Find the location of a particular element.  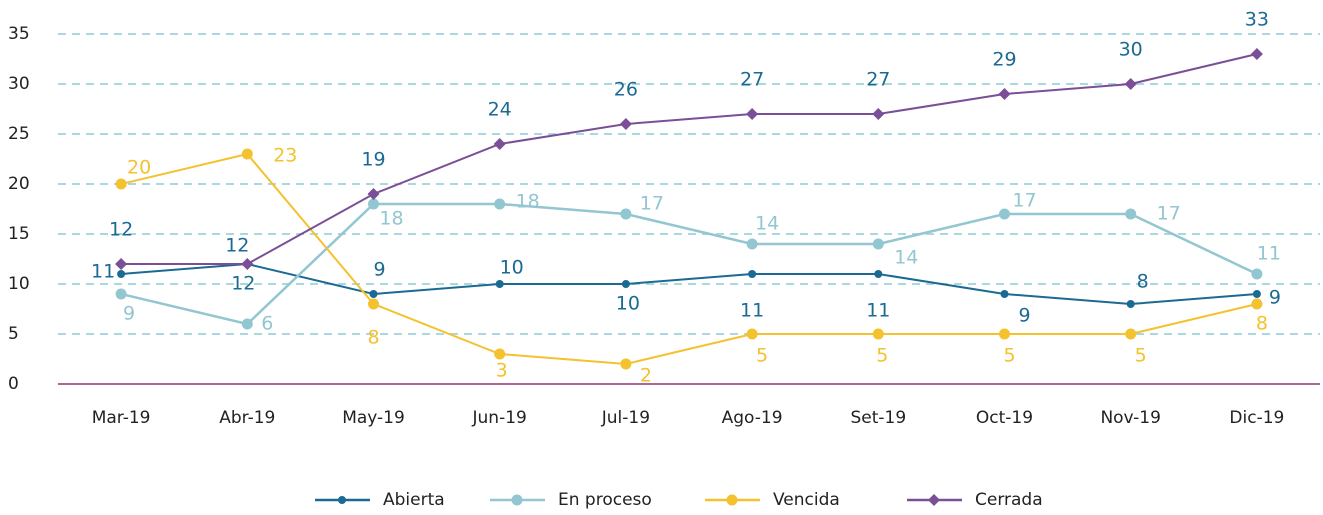

x-tick-label: May-19 is located at coordinates (373, 418).